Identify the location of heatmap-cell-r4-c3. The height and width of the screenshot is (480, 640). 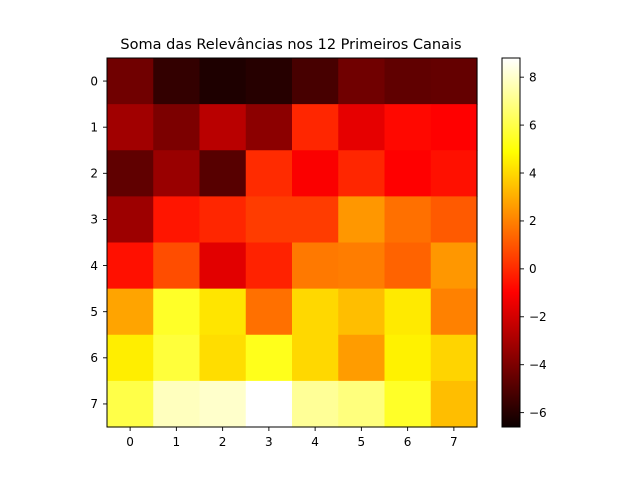
(269, 266).